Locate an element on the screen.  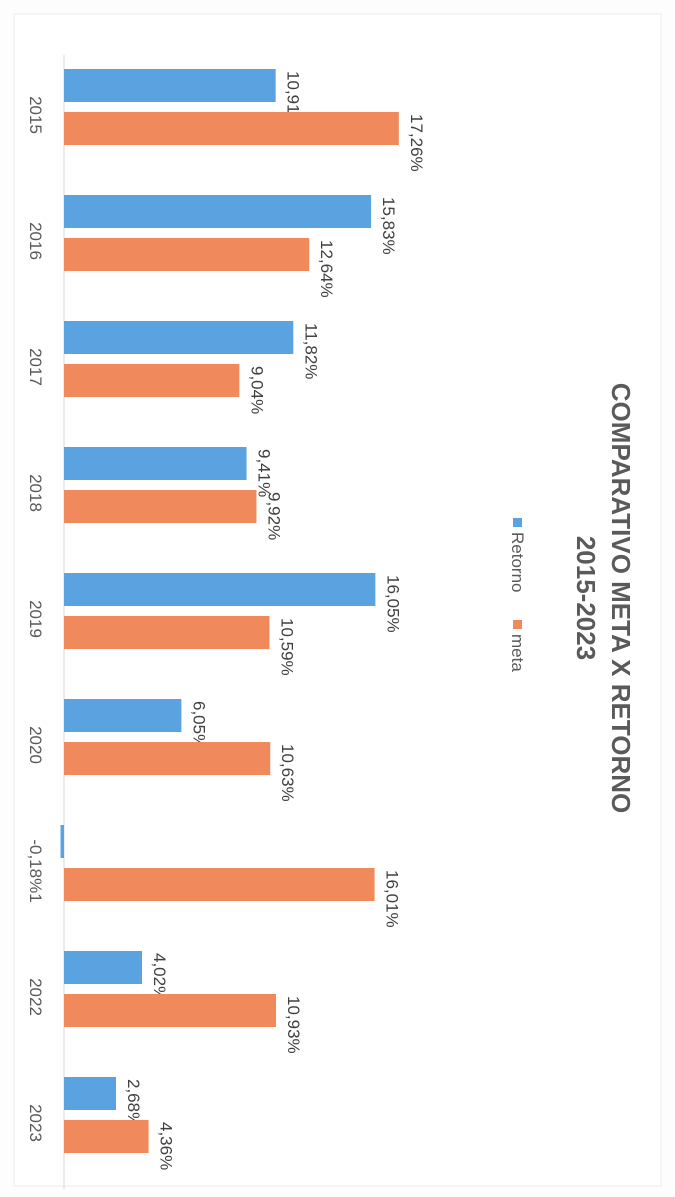
data-label-retorno-2018: 9,41% is located at coordinates (264, 473).